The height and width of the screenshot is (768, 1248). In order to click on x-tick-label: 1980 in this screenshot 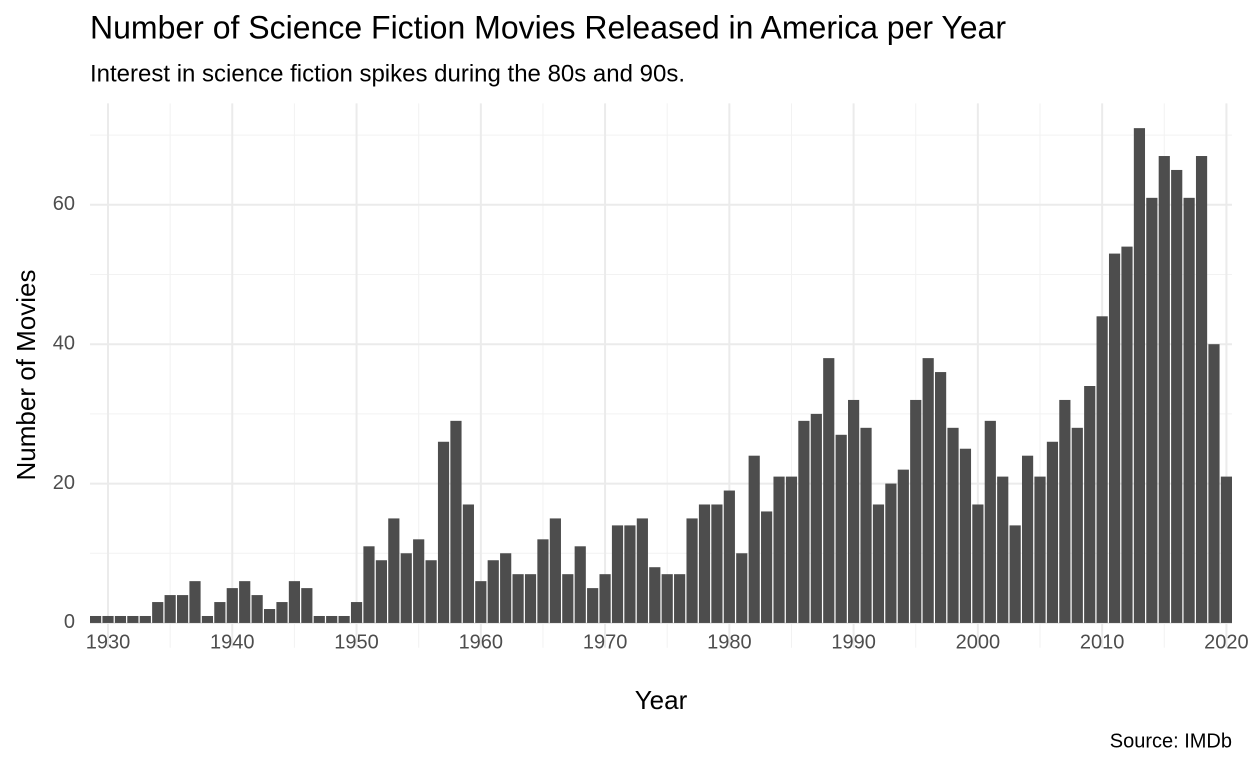, I will do `click(729, 642)`.